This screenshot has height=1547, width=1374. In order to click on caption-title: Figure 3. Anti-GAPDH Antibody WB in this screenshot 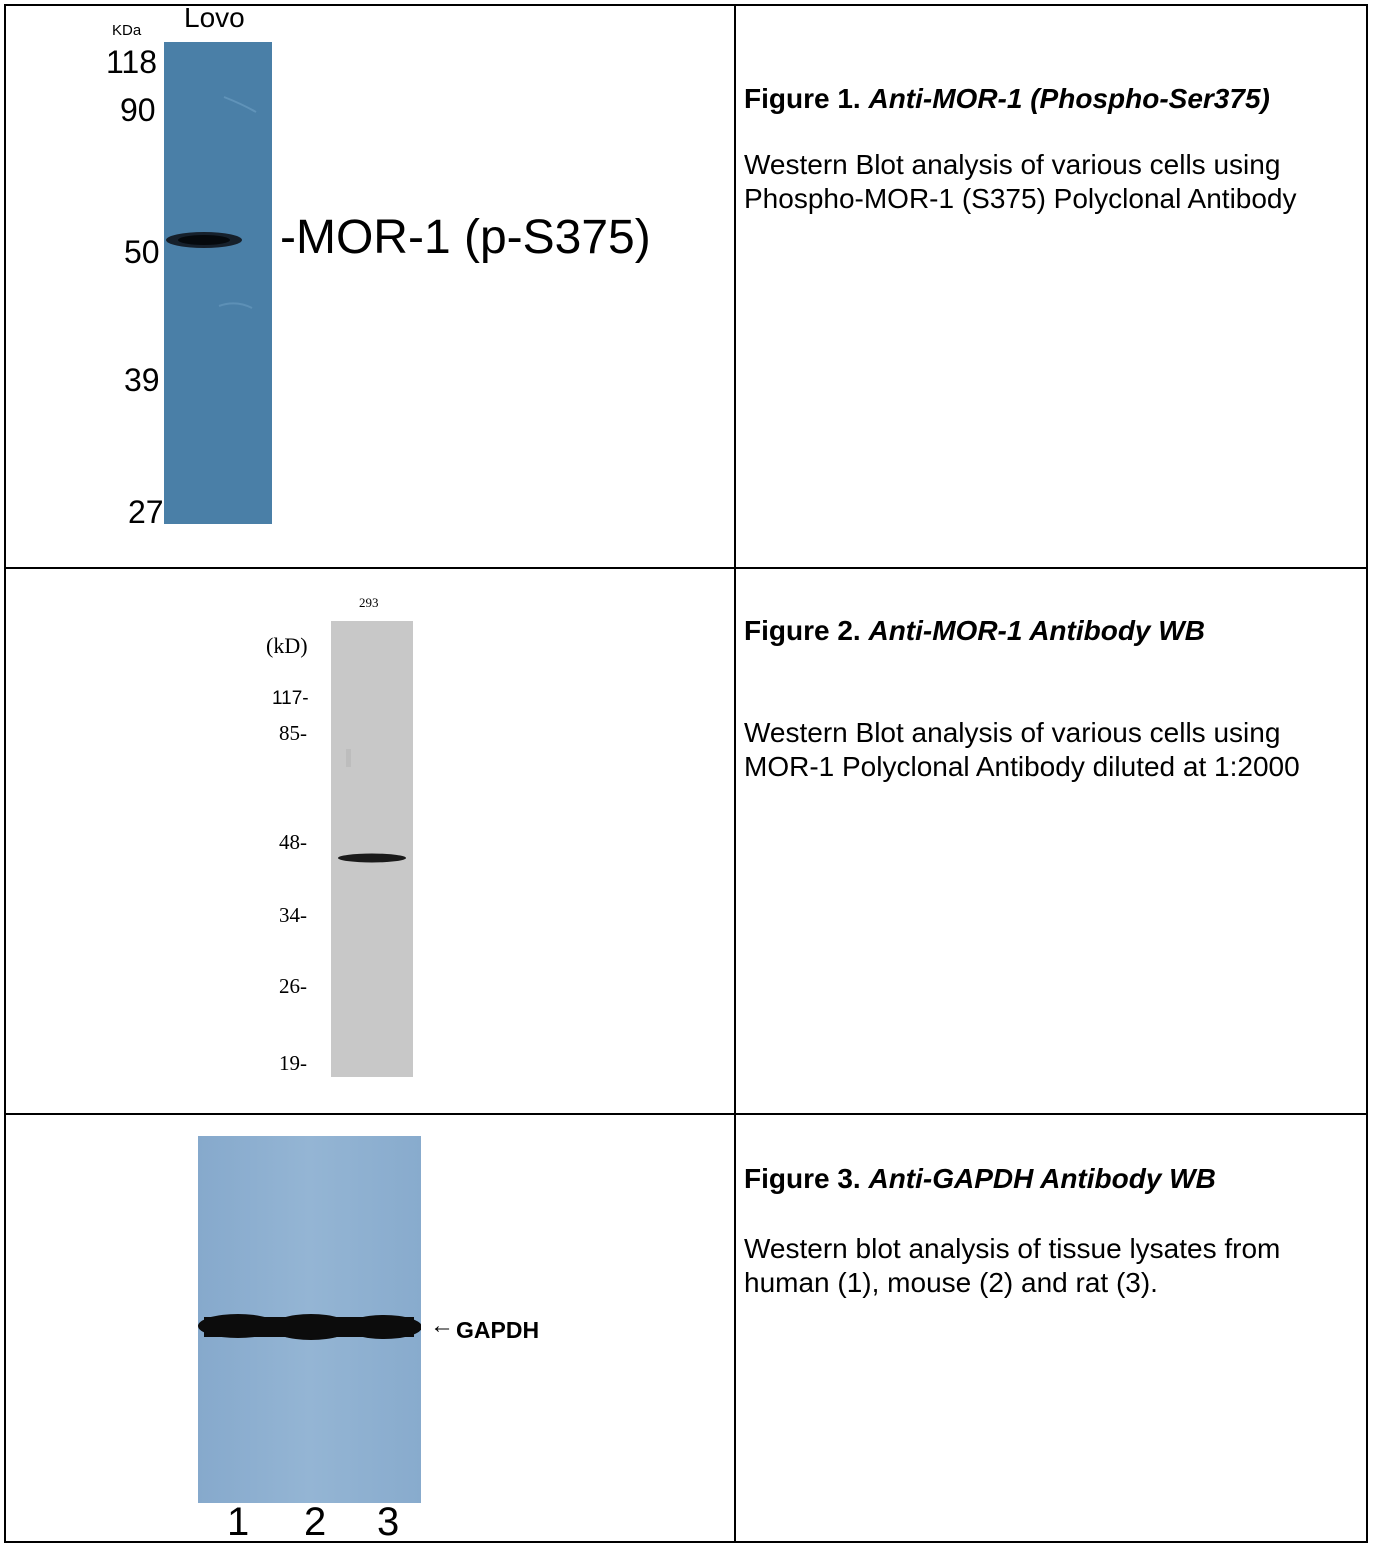, I will do `click(1049, 1179)`.